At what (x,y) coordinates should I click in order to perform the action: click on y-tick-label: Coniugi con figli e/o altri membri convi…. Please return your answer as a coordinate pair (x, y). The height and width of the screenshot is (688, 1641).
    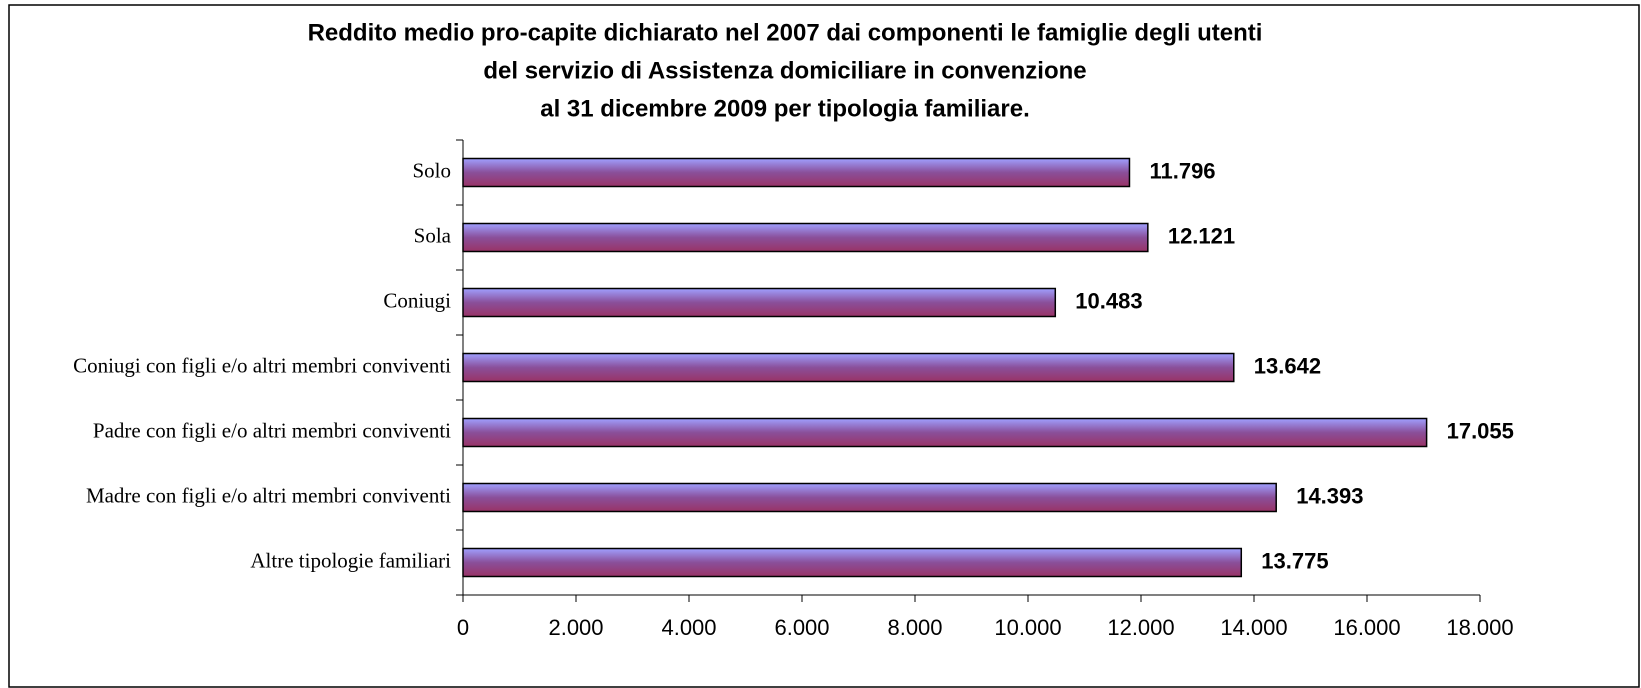
    Looking at the image, I should click on (262, 365).